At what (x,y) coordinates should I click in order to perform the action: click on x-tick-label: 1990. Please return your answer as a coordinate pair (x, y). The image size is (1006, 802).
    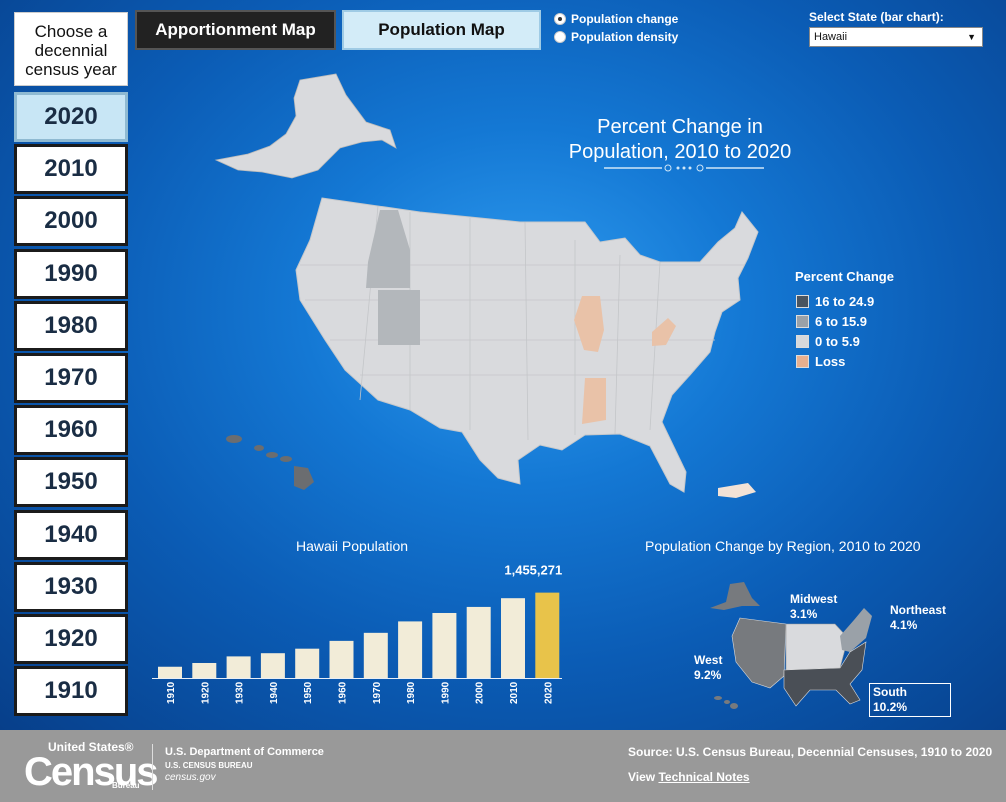
    Looking at the image, I should click on (445, 692).